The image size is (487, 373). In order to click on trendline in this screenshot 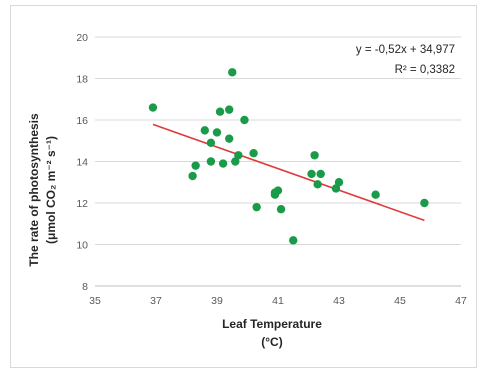, I will do `click(288, 172)`.